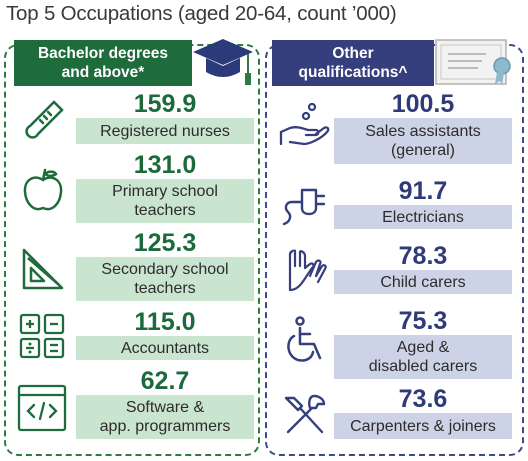  I want to click on value-child-carers: 78.3, so click(423, 256).